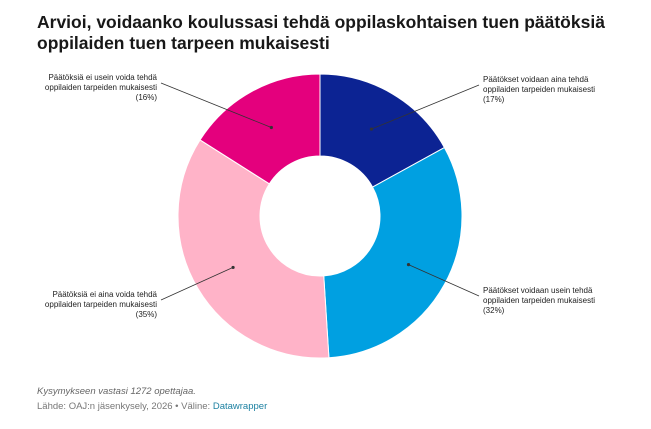  What do you see at coordinates (102, 77) in the screenshot?
I see `slice-category-label: Päätöksiä ei usein voida tehdä` at bounding box center [102, 77].